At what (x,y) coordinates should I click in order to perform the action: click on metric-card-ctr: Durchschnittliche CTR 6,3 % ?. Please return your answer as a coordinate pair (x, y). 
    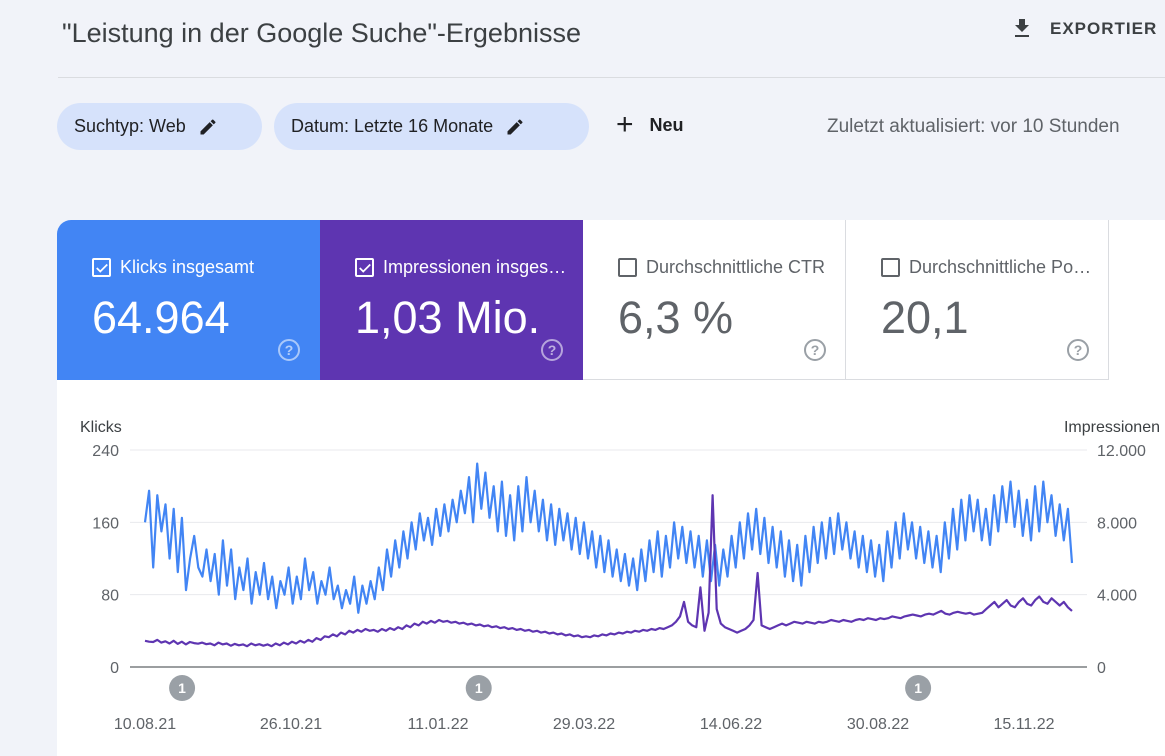
    Looking at the image, I should click on (714, 300).